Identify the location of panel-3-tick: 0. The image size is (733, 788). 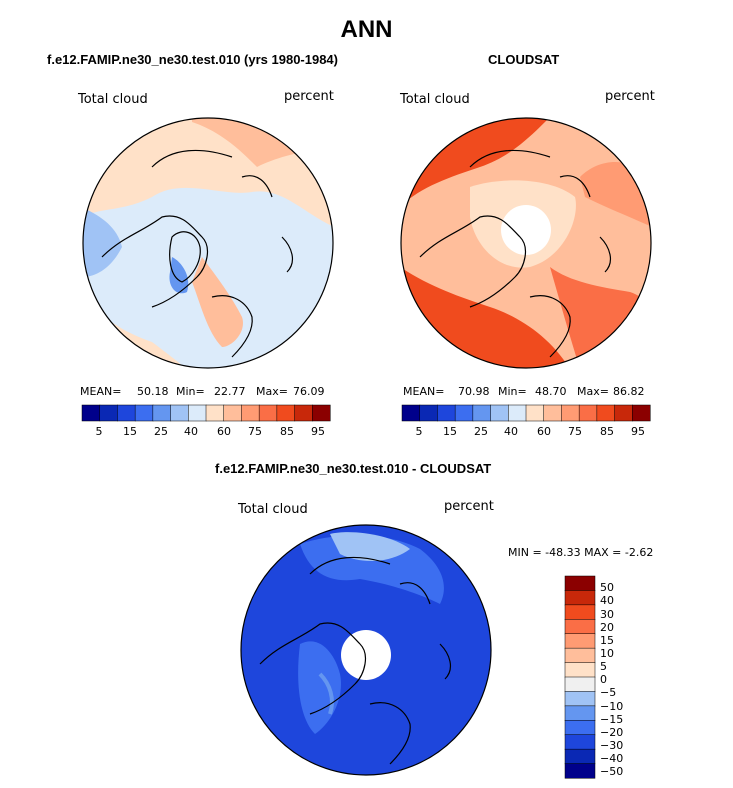
(603, 679).